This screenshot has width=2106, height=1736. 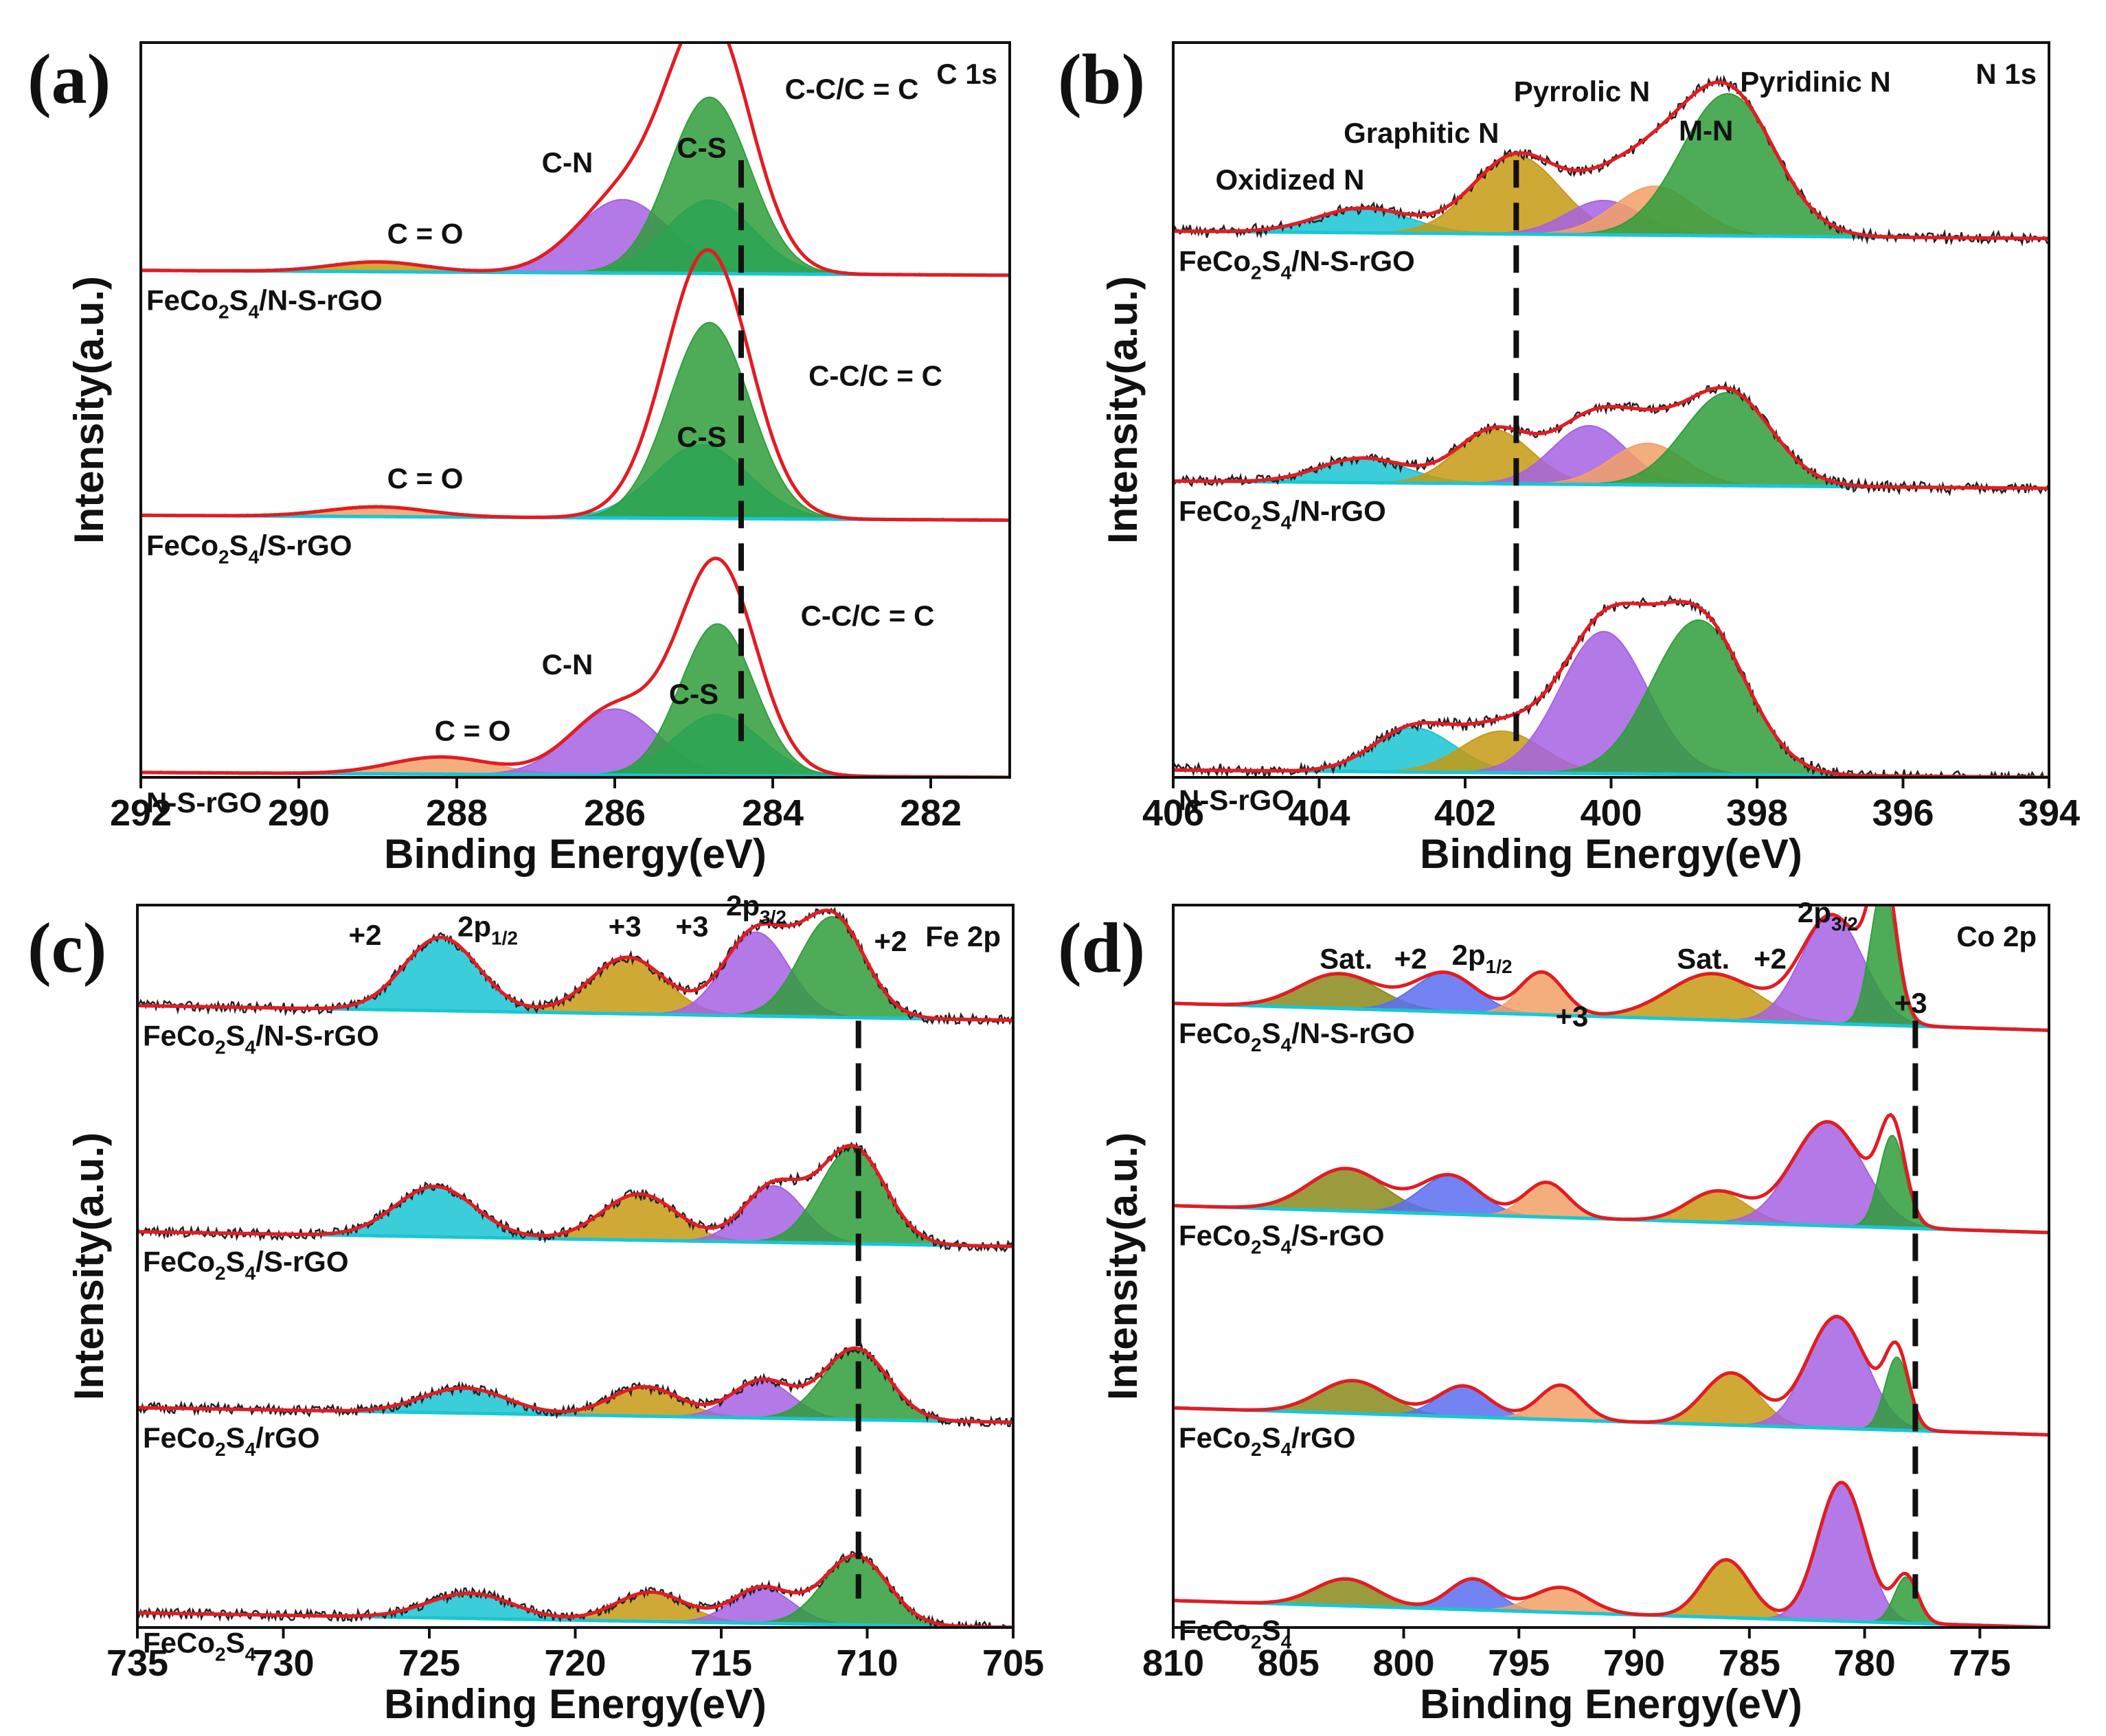 I want to click on x-tick-label: 398, so click(x=1757, y=813).